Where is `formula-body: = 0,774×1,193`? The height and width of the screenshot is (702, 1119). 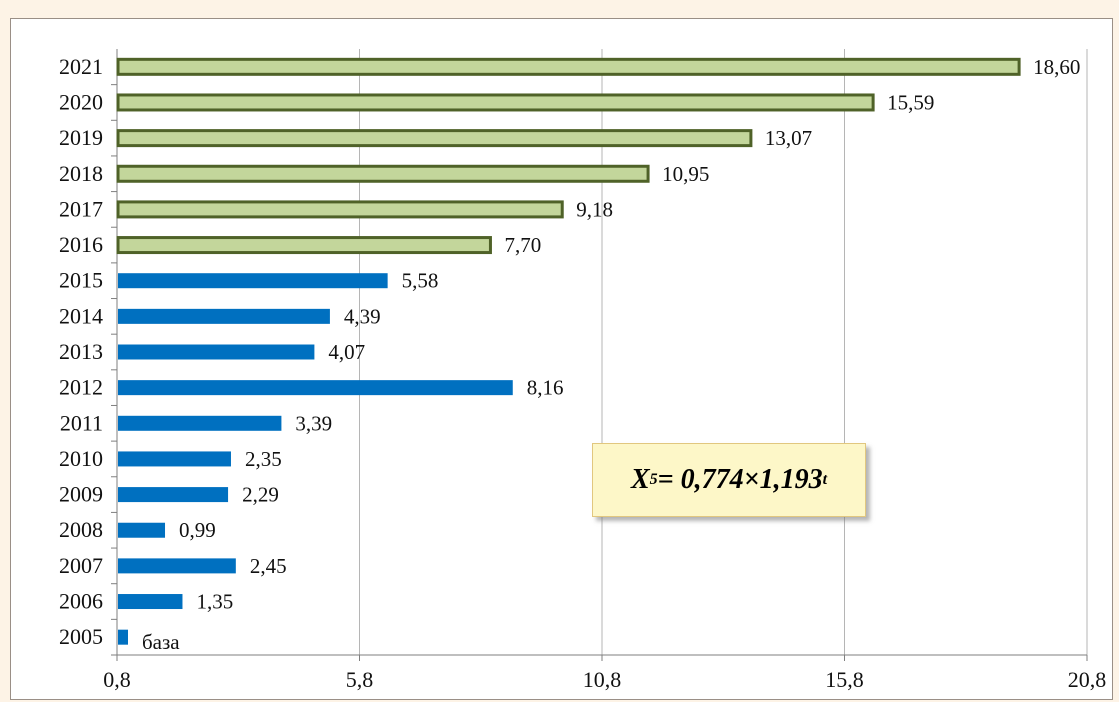 formula-body: = 0,774×1,193 is located at coordinates (740, 479).